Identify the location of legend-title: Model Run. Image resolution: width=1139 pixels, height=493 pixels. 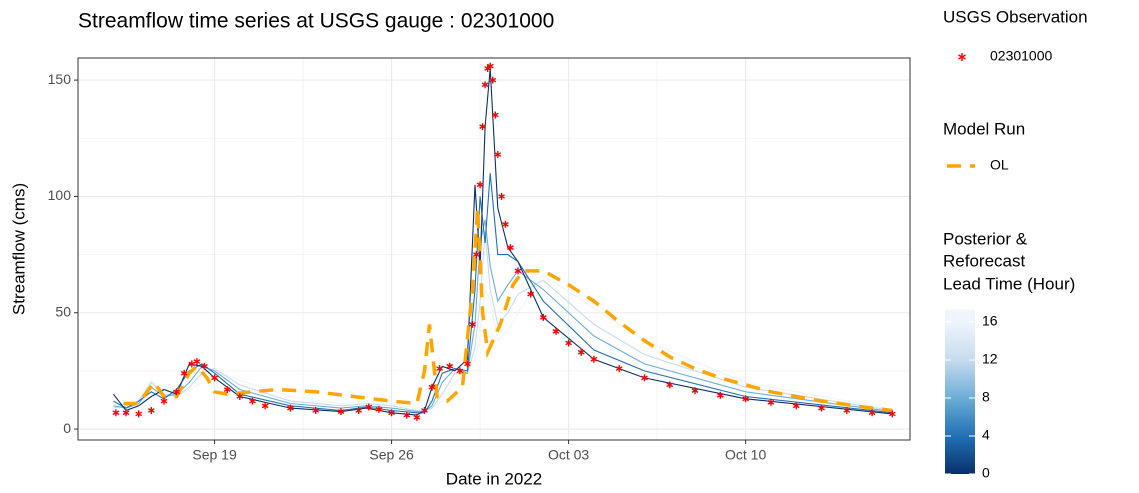
(984, 128).